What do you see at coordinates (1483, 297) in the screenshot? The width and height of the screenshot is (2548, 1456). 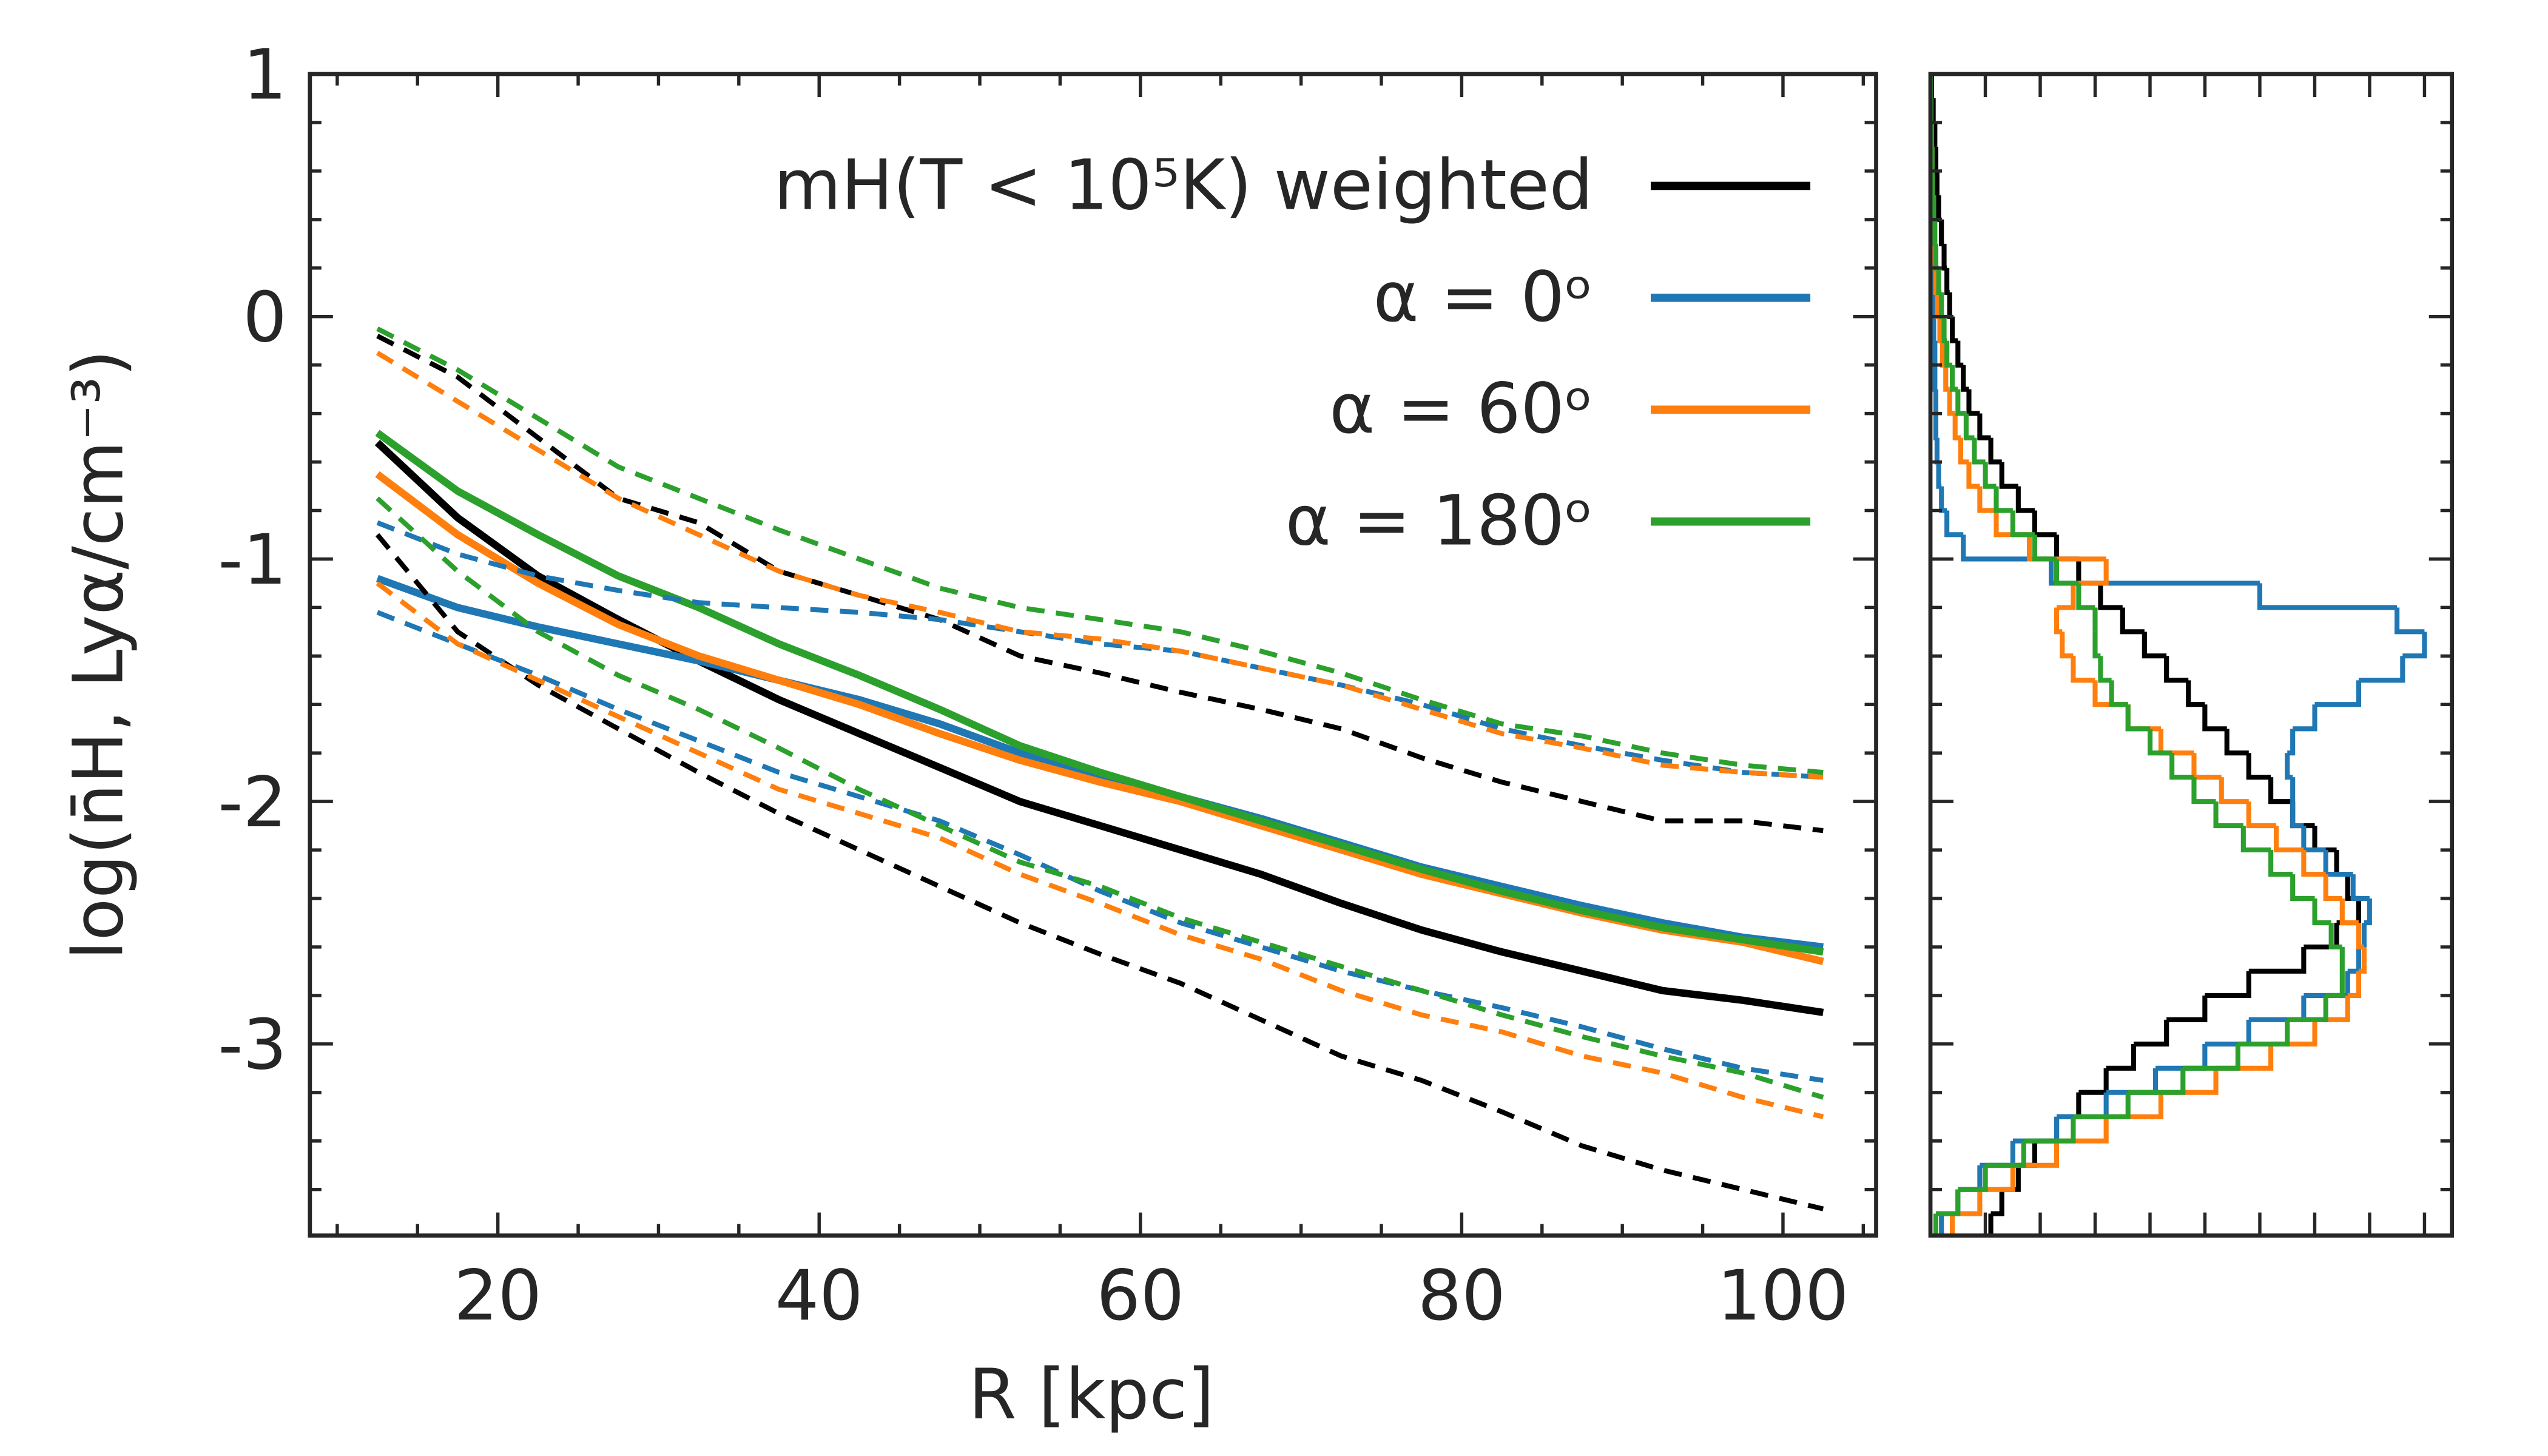 I see `legend-label: α = 0ᵒ` at bounding box center [1483, 297].